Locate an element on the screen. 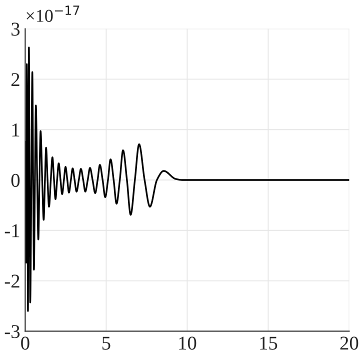 The height and width of the screenshot is (360, 360). y-tick-label: -3 is located at coordinates (12, 331).